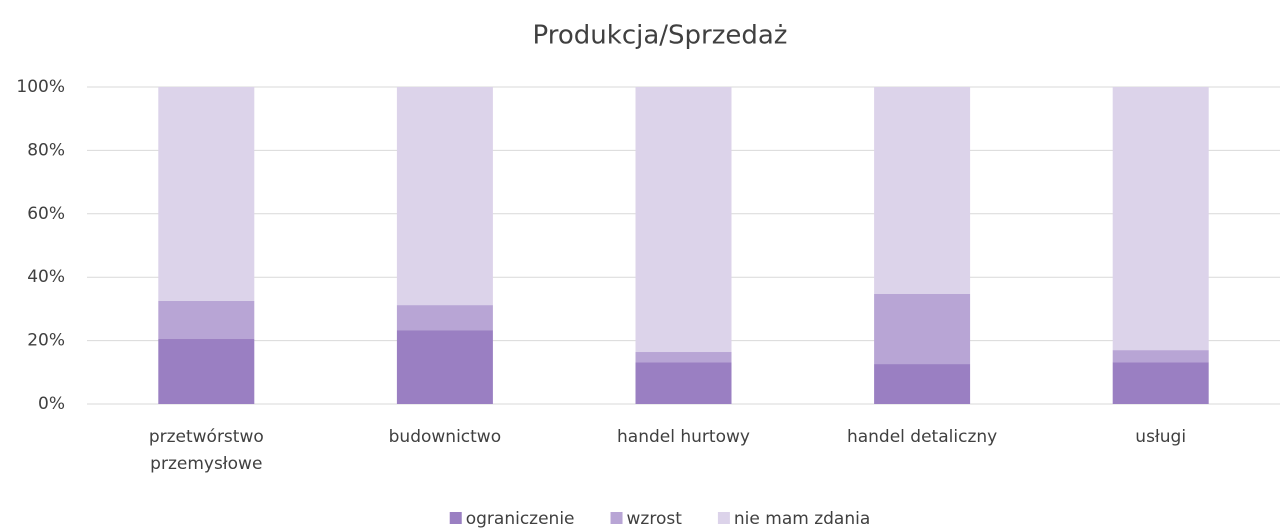 The image size is (1285, 529). What do you see at coordinates (802, 519) in the screenshot?
I see `legend-label: nie mam zdania` at bounding box center [802, 519].